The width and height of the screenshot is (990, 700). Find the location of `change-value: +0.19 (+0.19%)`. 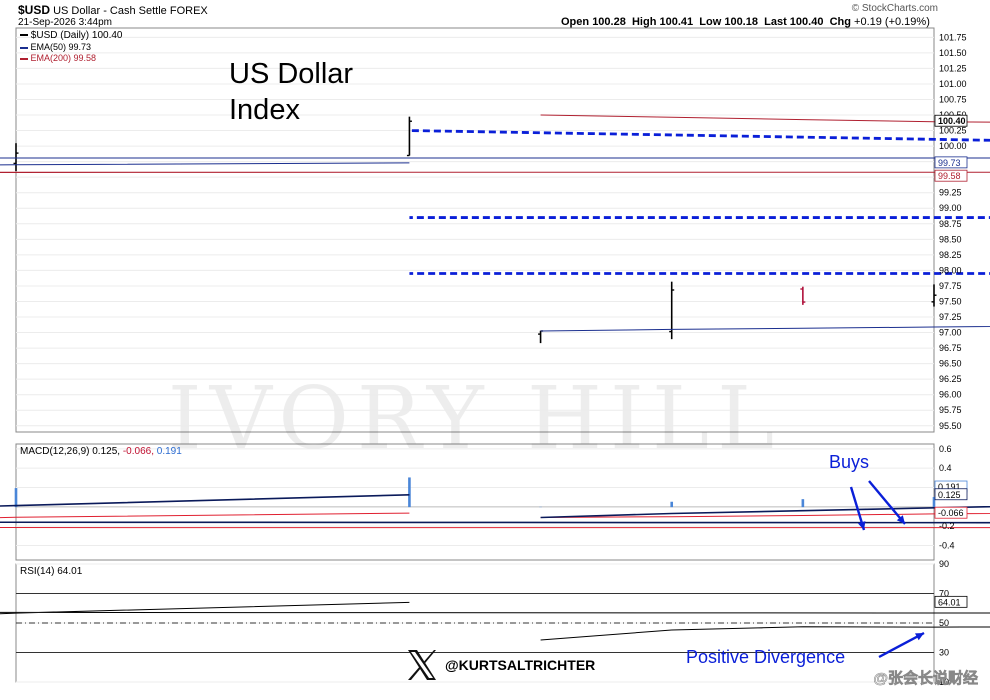

change-value: +0.19 (+0.19%) is located at coordinates (892, 22).